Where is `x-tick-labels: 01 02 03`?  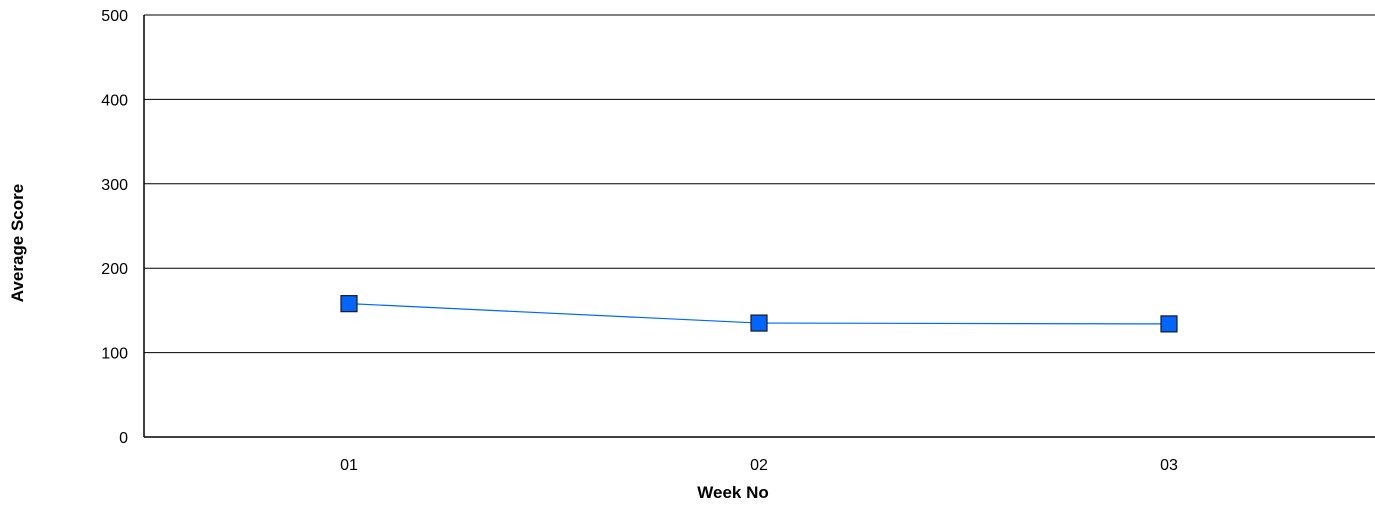
x-tick-labels: 01 02 03 is located at coordinates (759, 465).